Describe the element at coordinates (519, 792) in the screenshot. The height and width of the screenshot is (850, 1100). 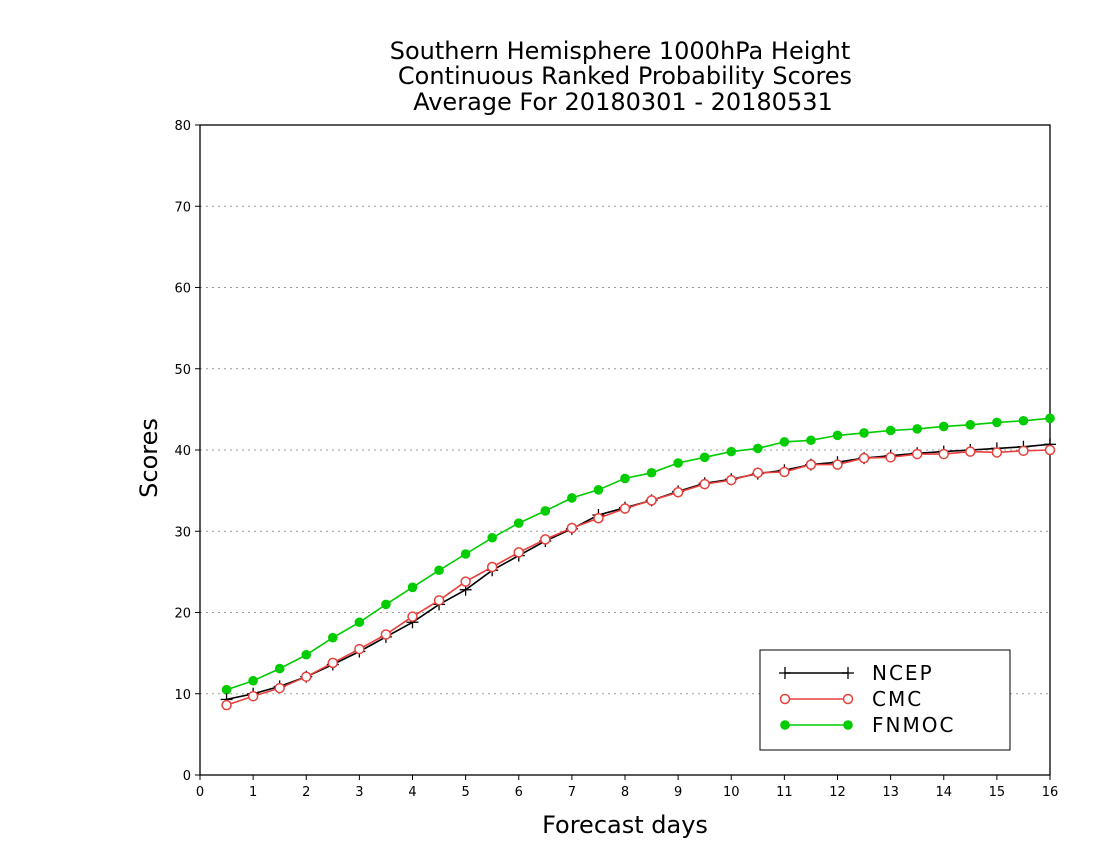
I see `x-tick-label: 6` at that location.